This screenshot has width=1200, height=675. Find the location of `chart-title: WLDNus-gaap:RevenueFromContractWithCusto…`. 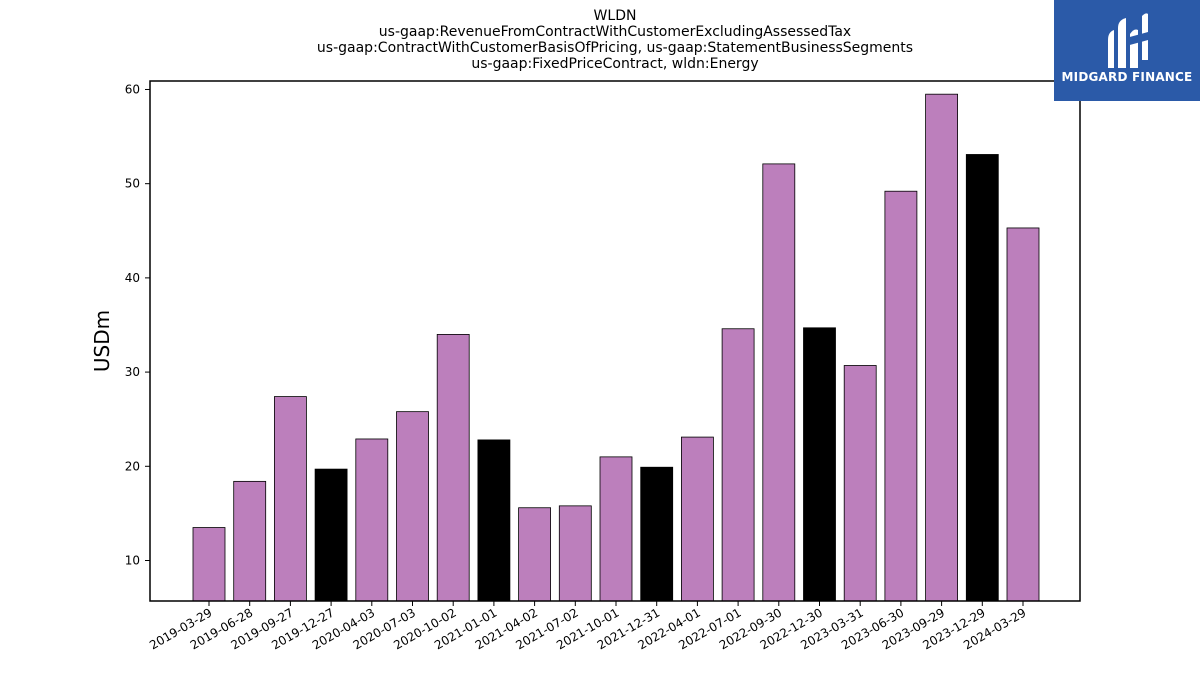

chart-title: WLDNus-gaap:RevenueFromContractWithCusto… is located at coordinates (615, 40).